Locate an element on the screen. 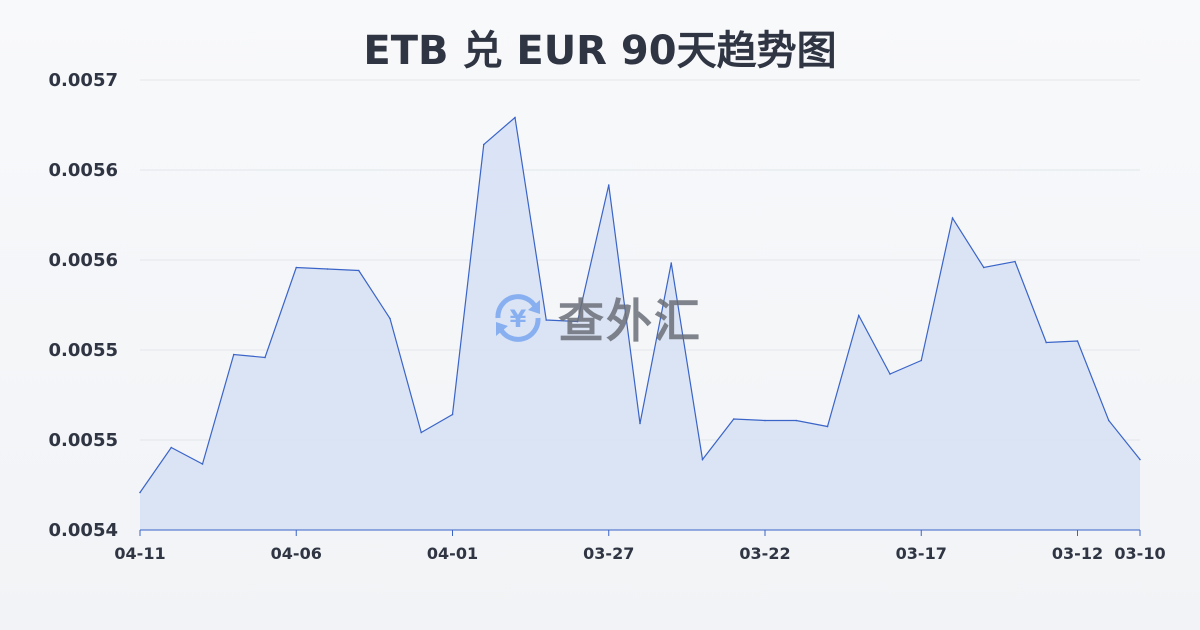  x-tick-label: 04-11 is located at coordinates (139, 553).